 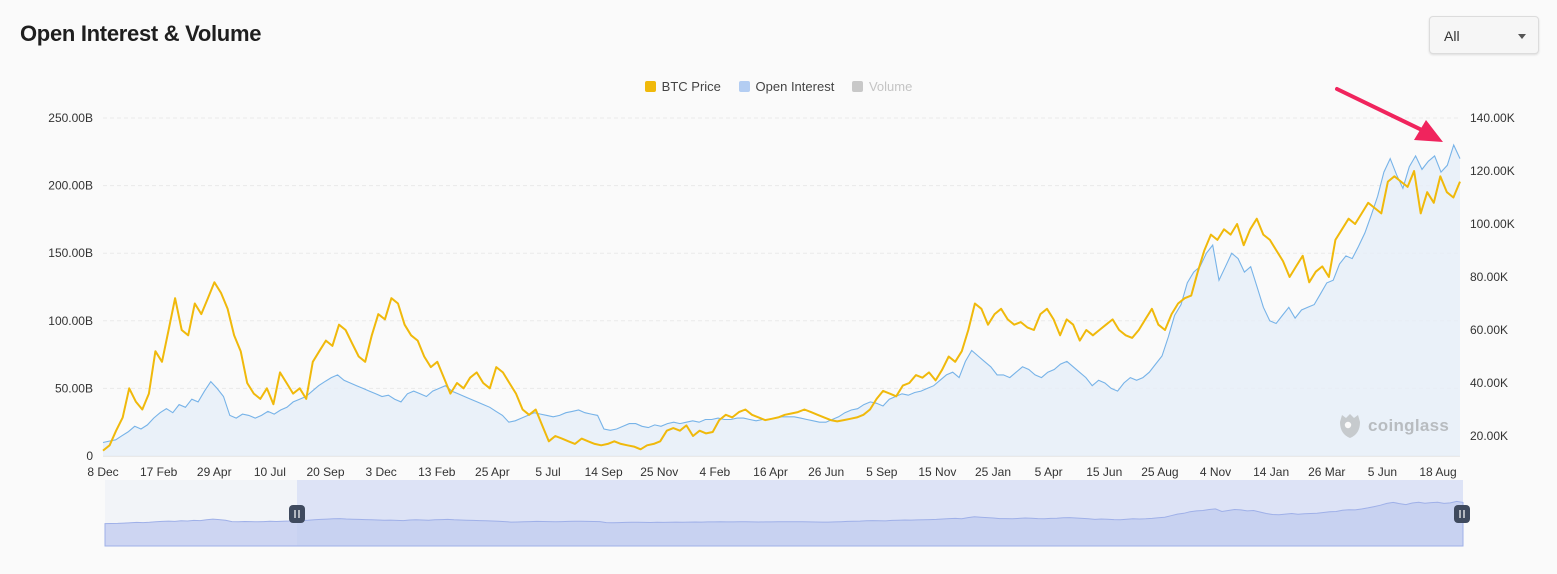 What do you see at coordinates (1409, 425) in the screenshot?
I see `watermark-text: coinglass` at bounding box center [1409, 425].